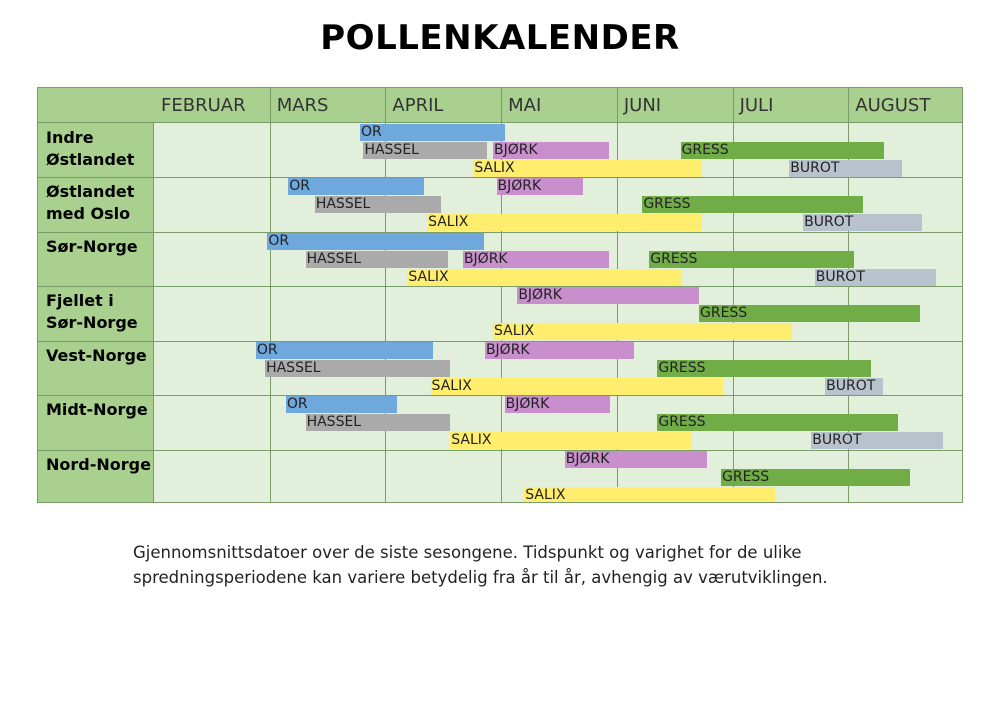 The image size is (1000, 709). Describe the element at coordinates (500, 105) in the screenshot. I see `month-header-row: FEBRUAR MARS APRIL MAI JUNI JULI AUGUST` at that location.